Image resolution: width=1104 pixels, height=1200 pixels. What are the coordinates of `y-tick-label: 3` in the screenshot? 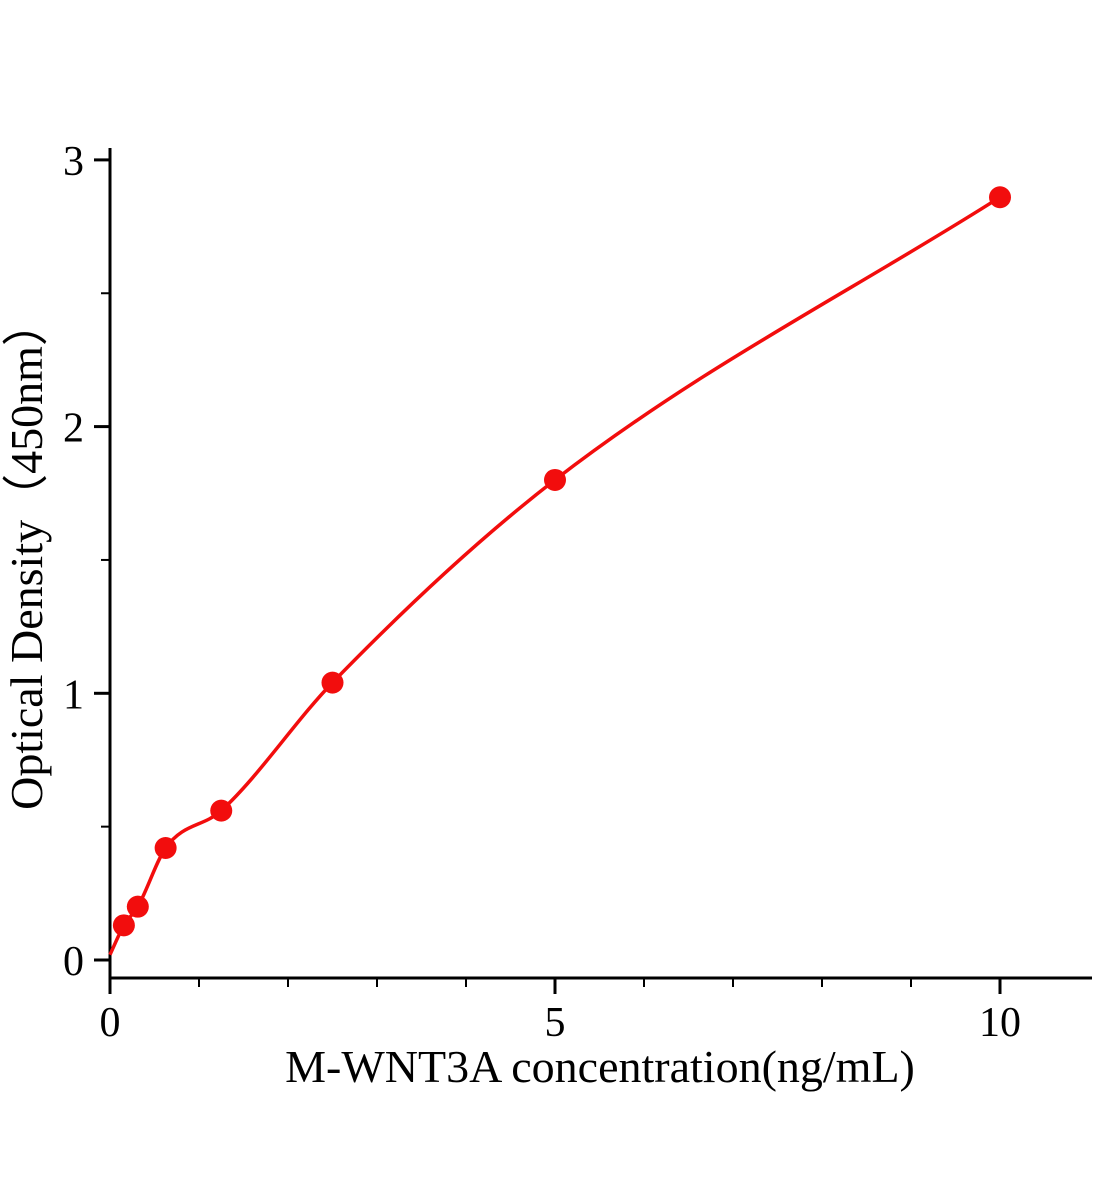 It's located at (73, 162).